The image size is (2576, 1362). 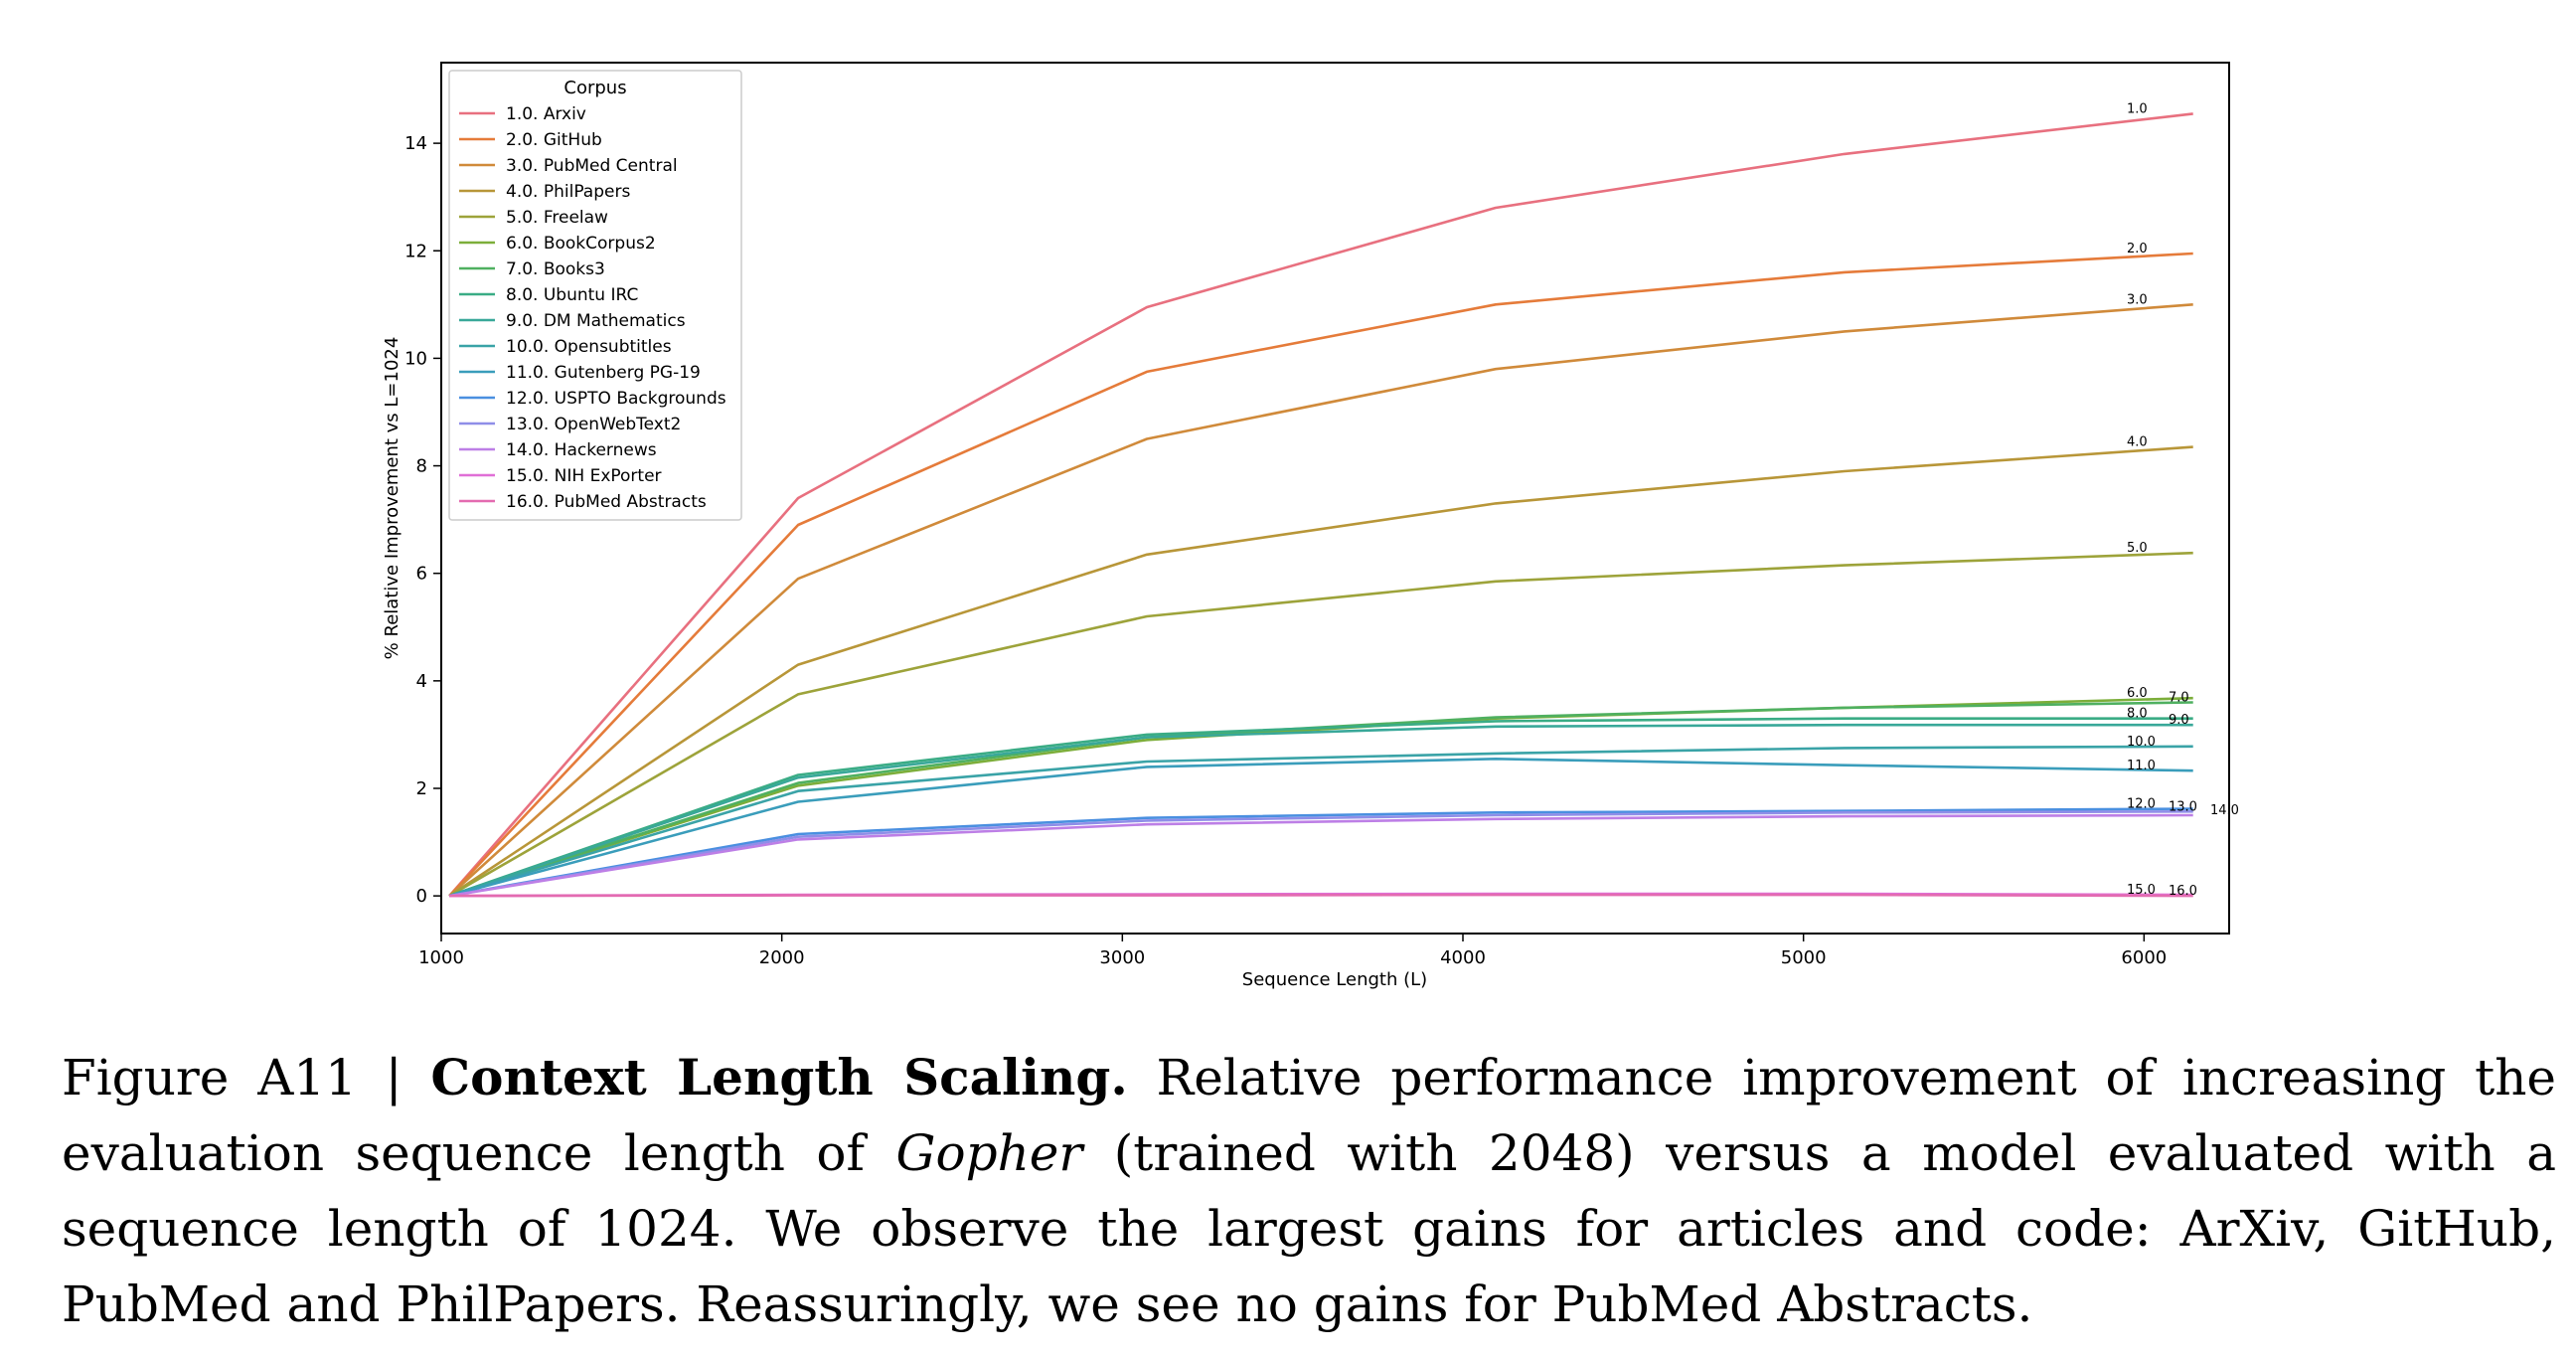 I want to click on x-axis-label: Sequence Length (L), so click(x=1334, y=980).